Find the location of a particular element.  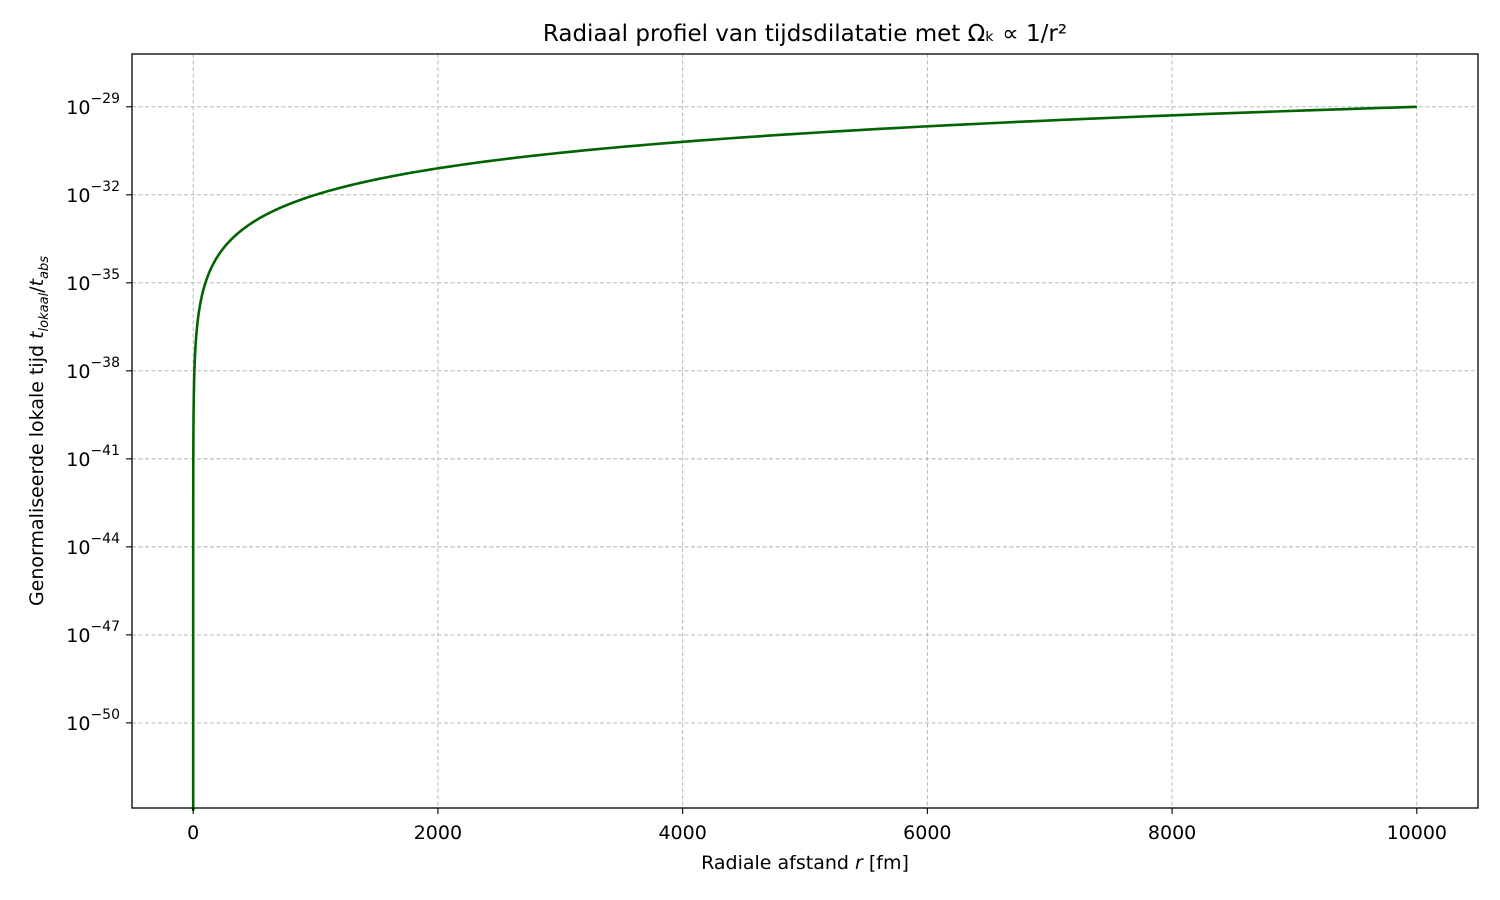

x-axis-ticks: 0 2000 4000 6000 8000 10000 is located at coordinates (817, 826).